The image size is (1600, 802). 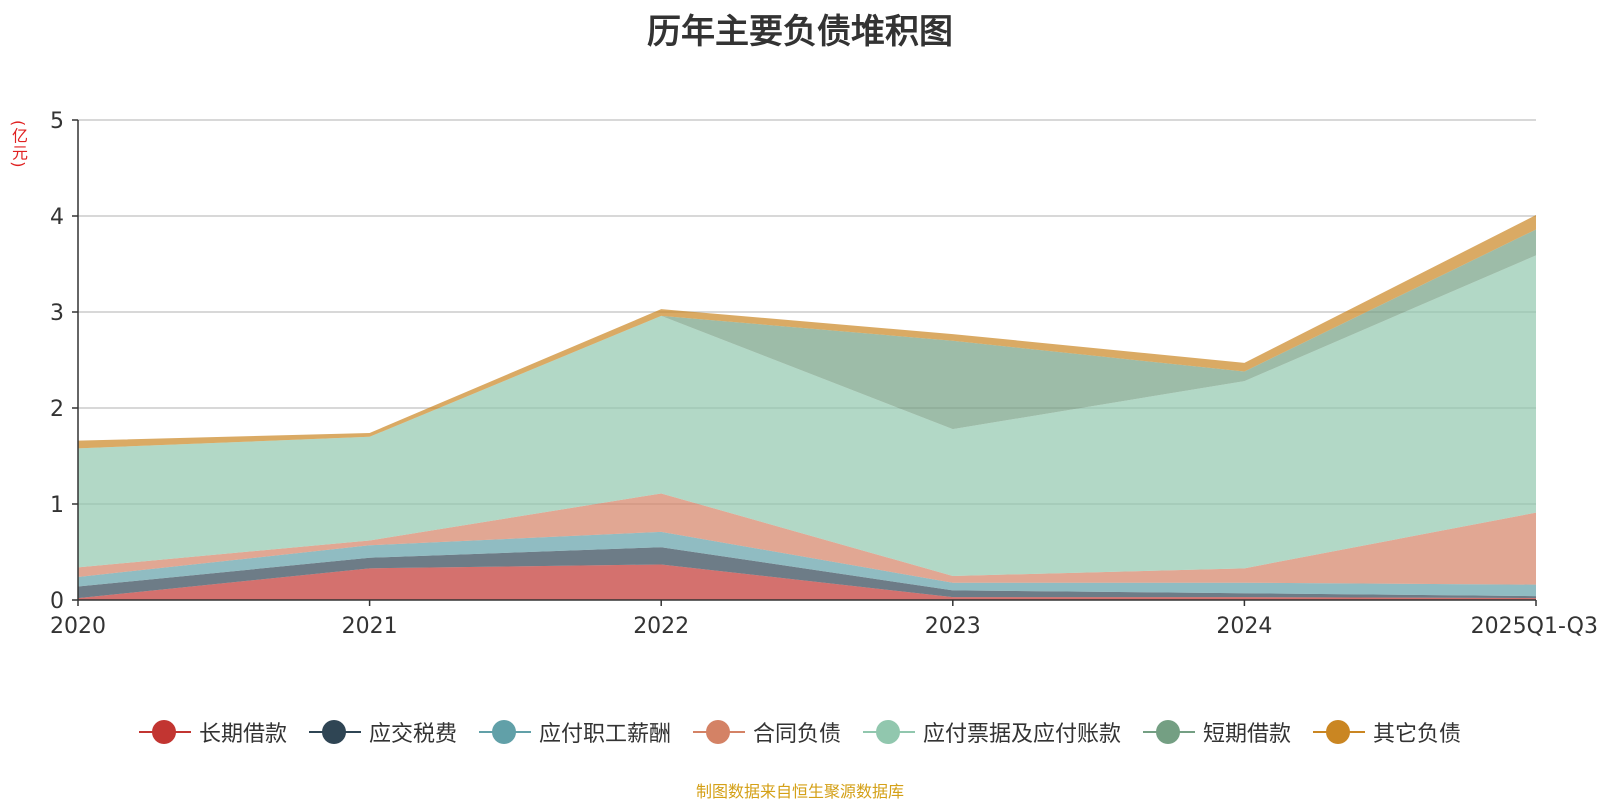 I want to click on y-tick-label: 1, so click(x=57, y=505).